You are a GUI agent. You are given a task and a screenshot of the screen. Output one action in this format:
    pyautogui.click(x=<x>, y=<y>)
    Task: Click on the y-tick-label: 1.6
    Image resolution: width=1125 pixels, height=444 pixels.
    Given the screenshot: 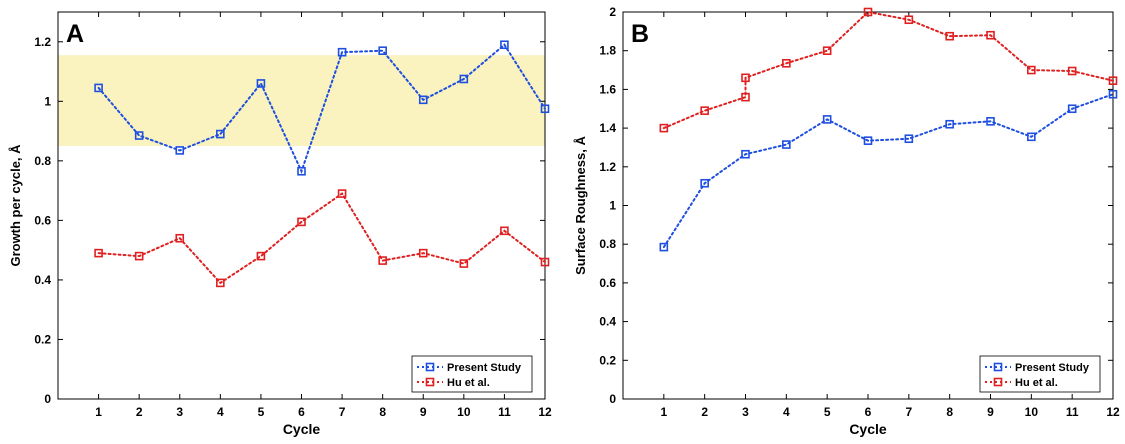 What is the action you would take?
    pyautogui.click(x=607, y=89)
    